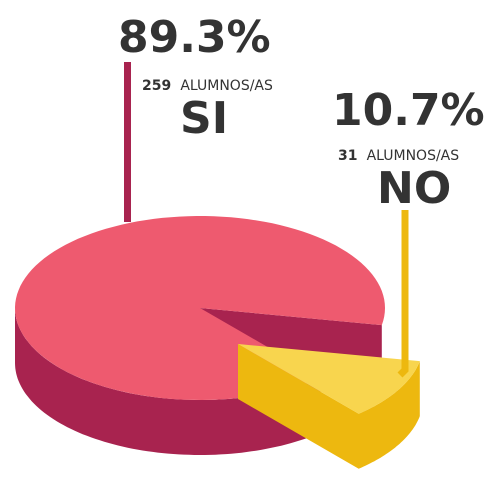 This screenshot has width=500, height=481. What do you see at coordinates (414, 188) in the screenshot?
I see `category-label-no: NO` at bounding box center [414, 188].